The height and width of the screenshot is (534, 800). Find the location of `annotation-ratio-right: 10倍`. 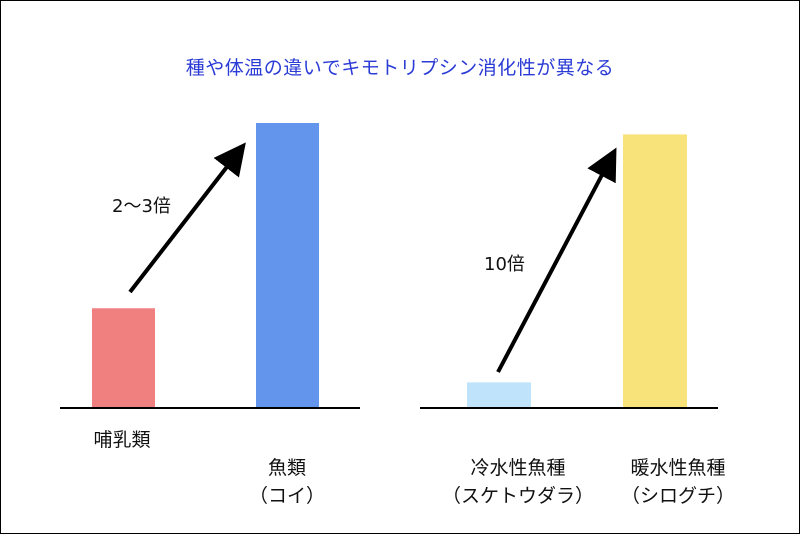

annotation-ratio-right: 10倍 is located at coordinates (504, 264).